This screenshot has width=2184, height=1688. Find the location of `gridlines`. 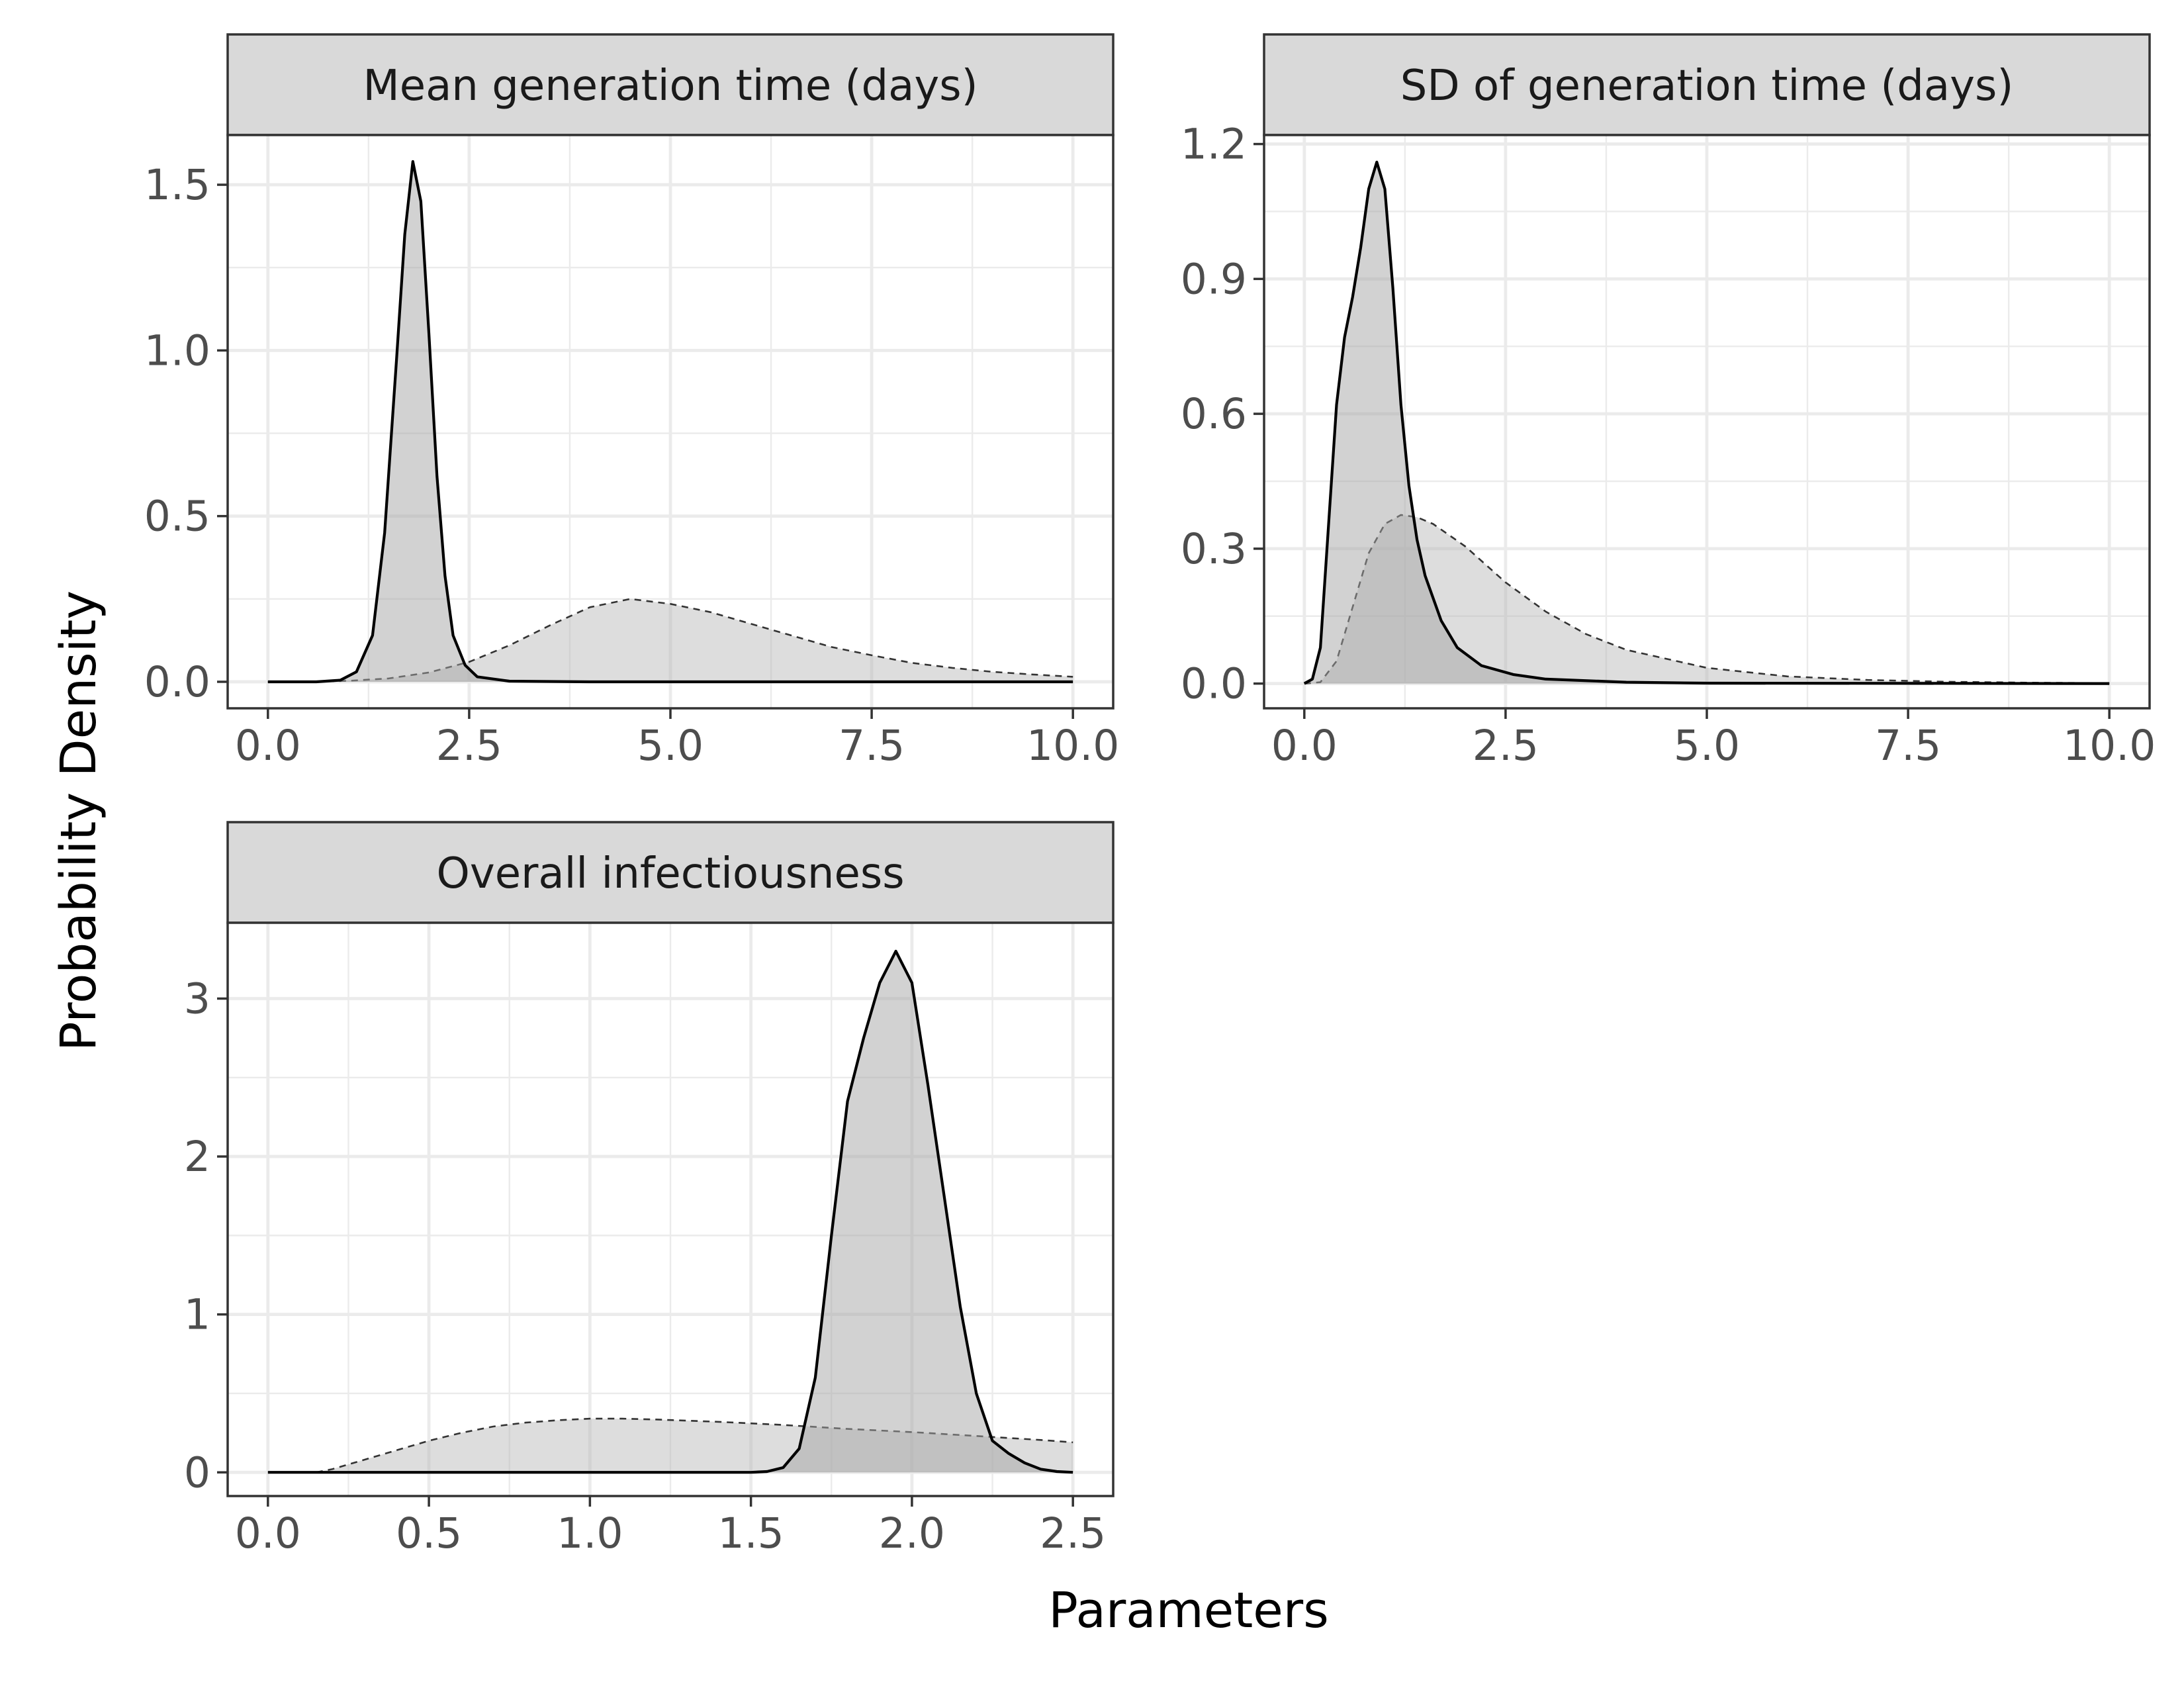

gridlines is located at coordinates (670, 1209).